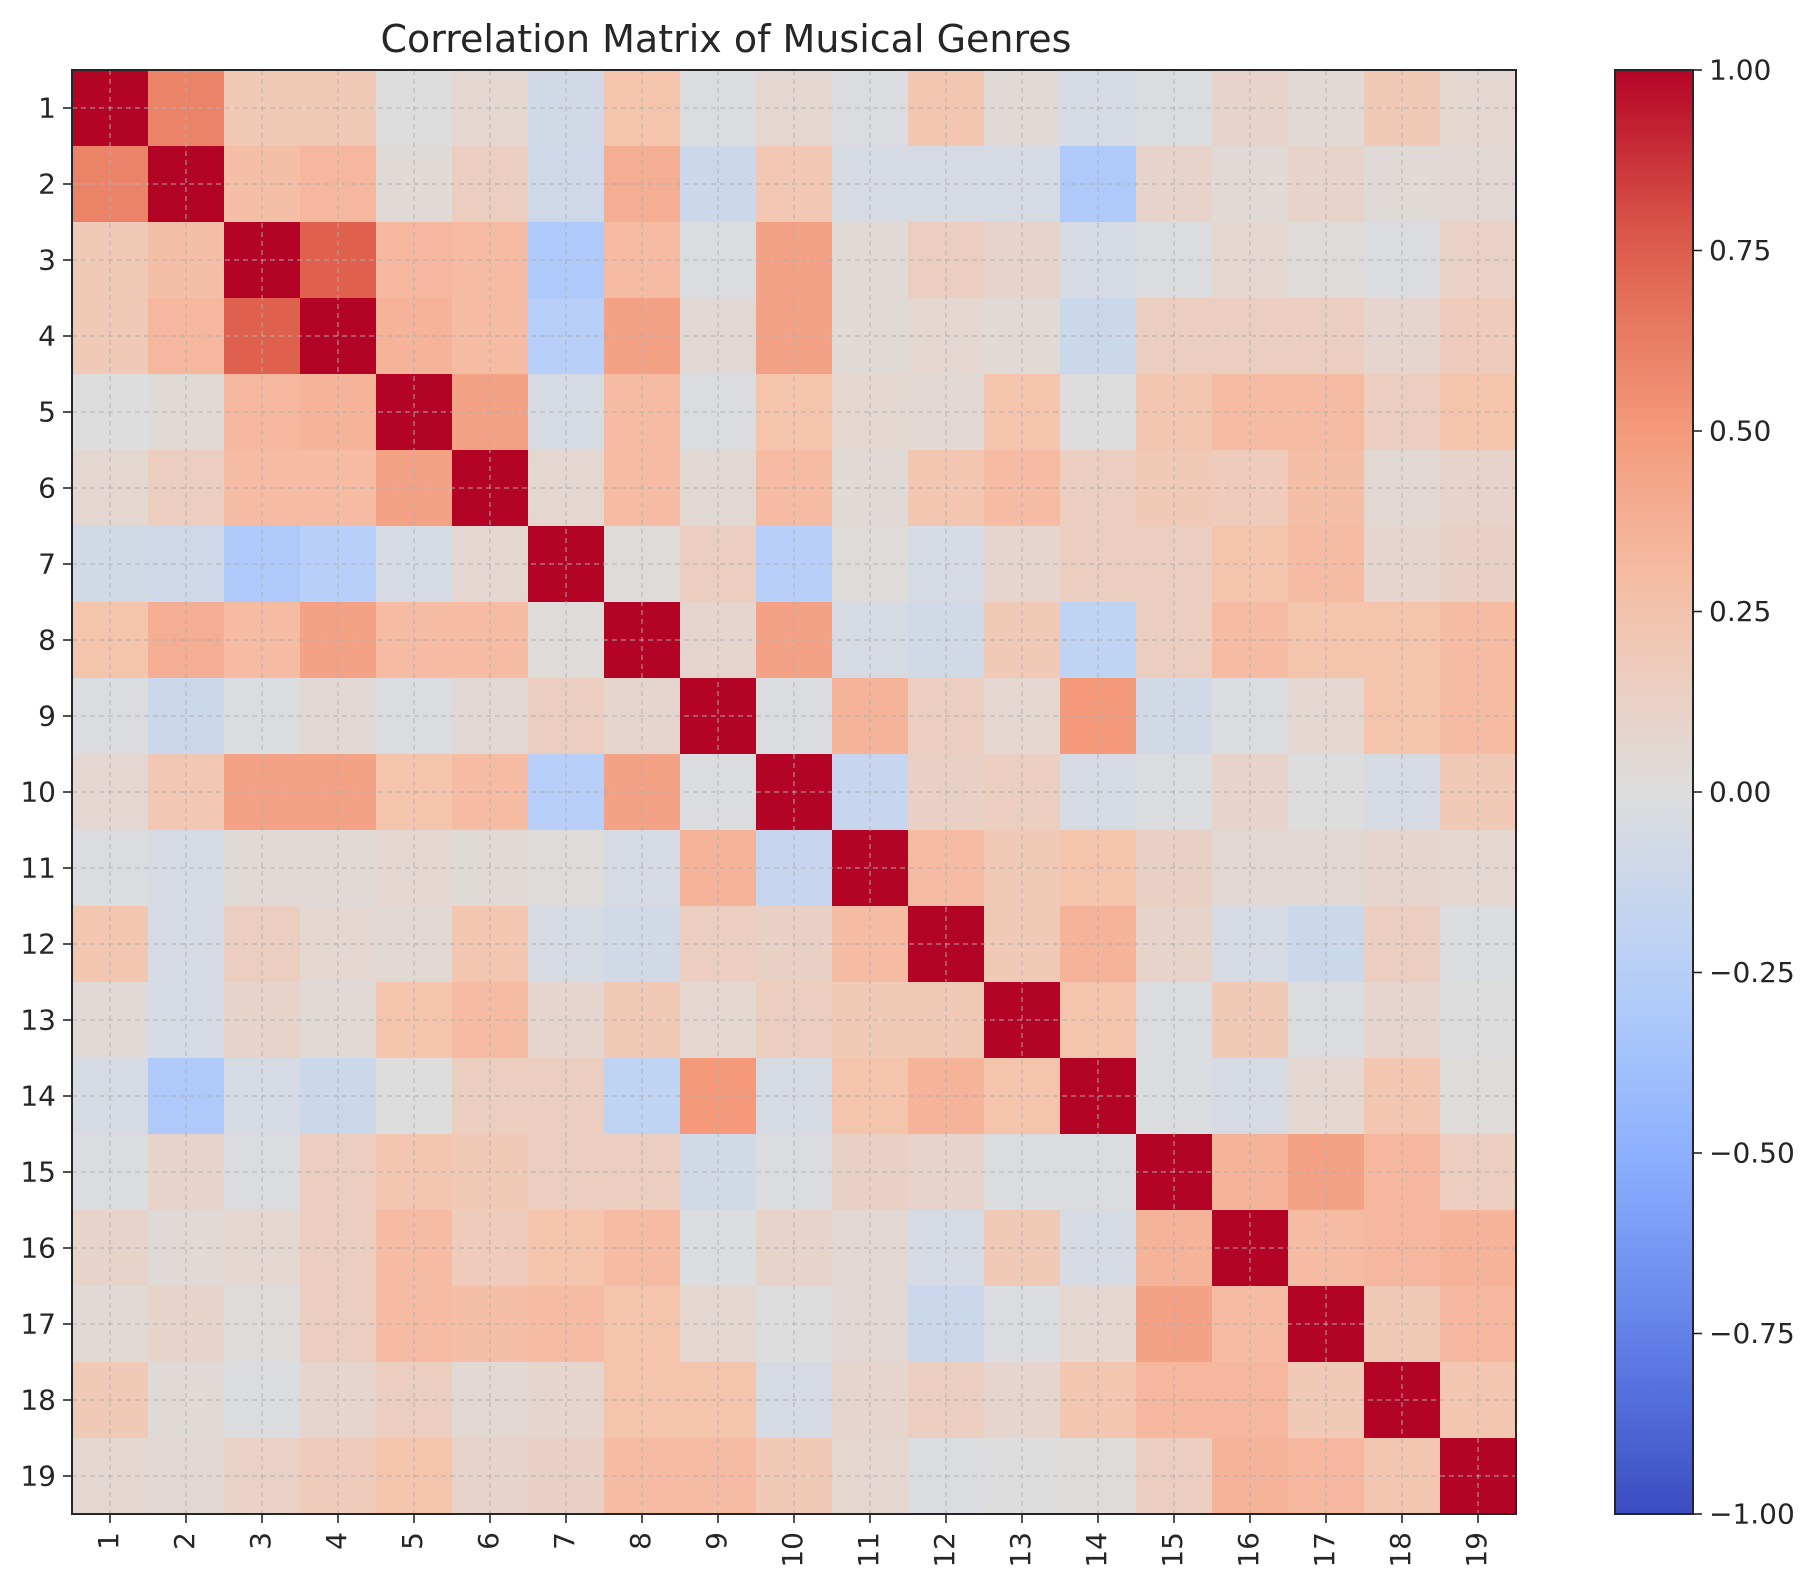 This screenshot has height=1580, width=1808. I want to click on colorbar-tick-label: −1.00, so click(1752, 1514).